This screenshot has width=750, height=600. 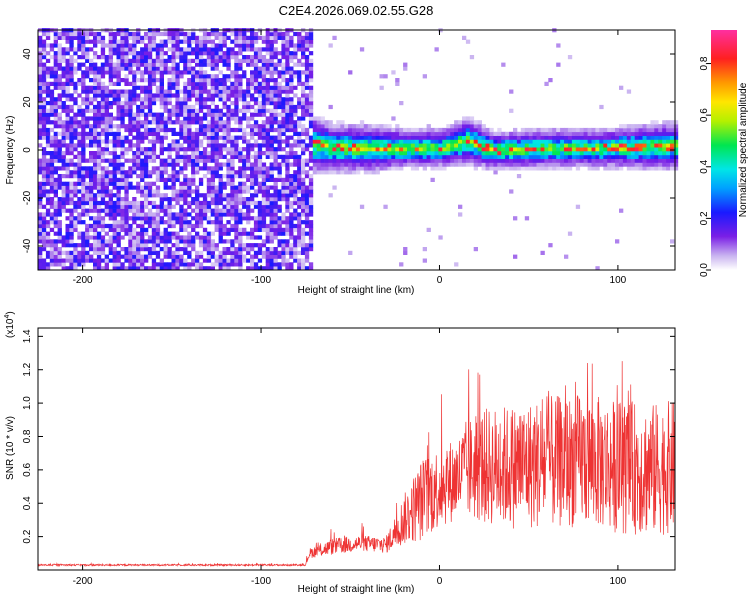 What do you see at coordinates (27, 536) in the screenshot?
I see `snr-y-tick-label: 0.2` at bounding box center [27, 536].